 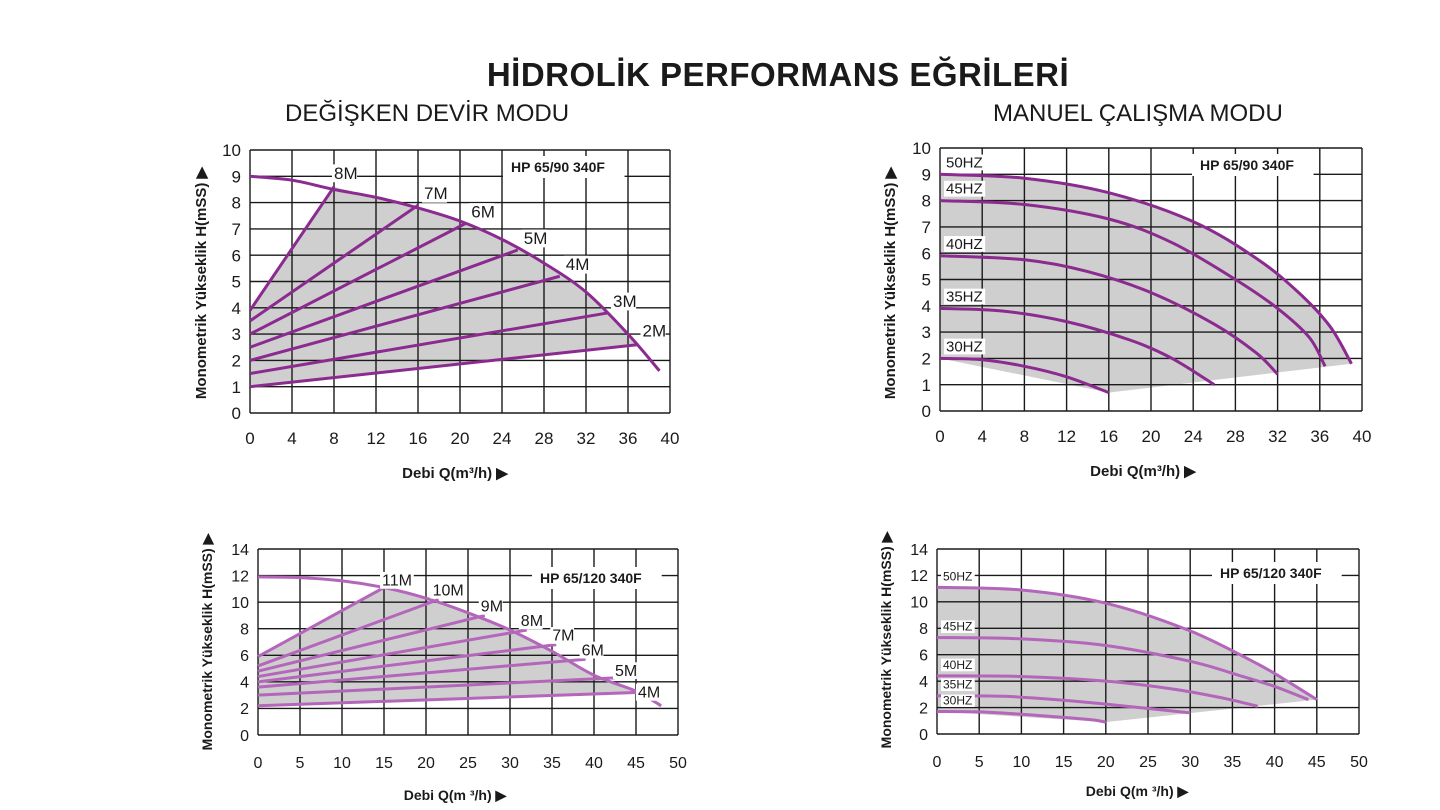 I want to click on y-tick-label: 1, so click(x=236, y=387).